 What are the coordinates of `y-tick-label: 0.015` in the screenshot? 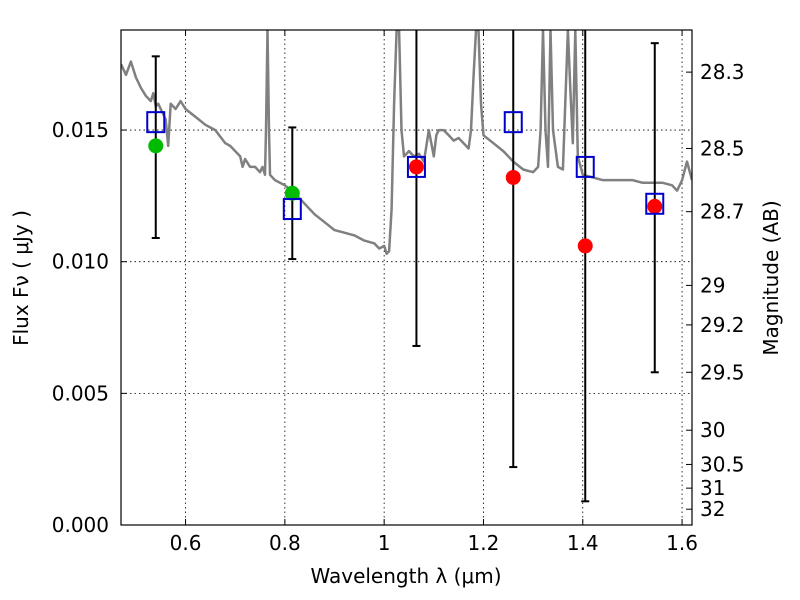 It's located at (80, 130).